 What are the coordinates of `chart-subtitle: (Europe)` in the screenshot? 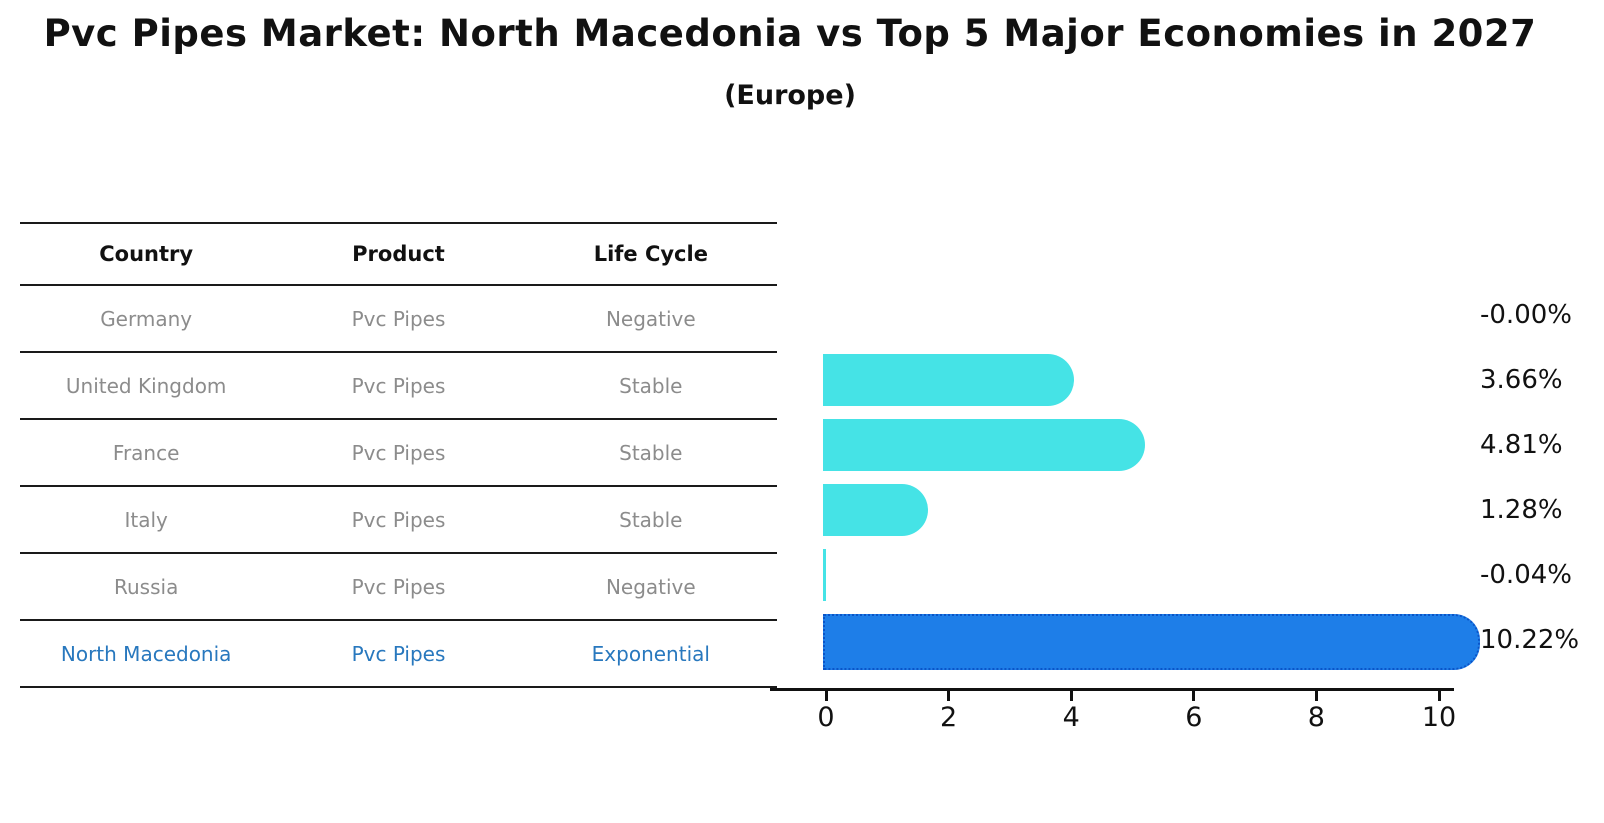 It's located at (790, 95).